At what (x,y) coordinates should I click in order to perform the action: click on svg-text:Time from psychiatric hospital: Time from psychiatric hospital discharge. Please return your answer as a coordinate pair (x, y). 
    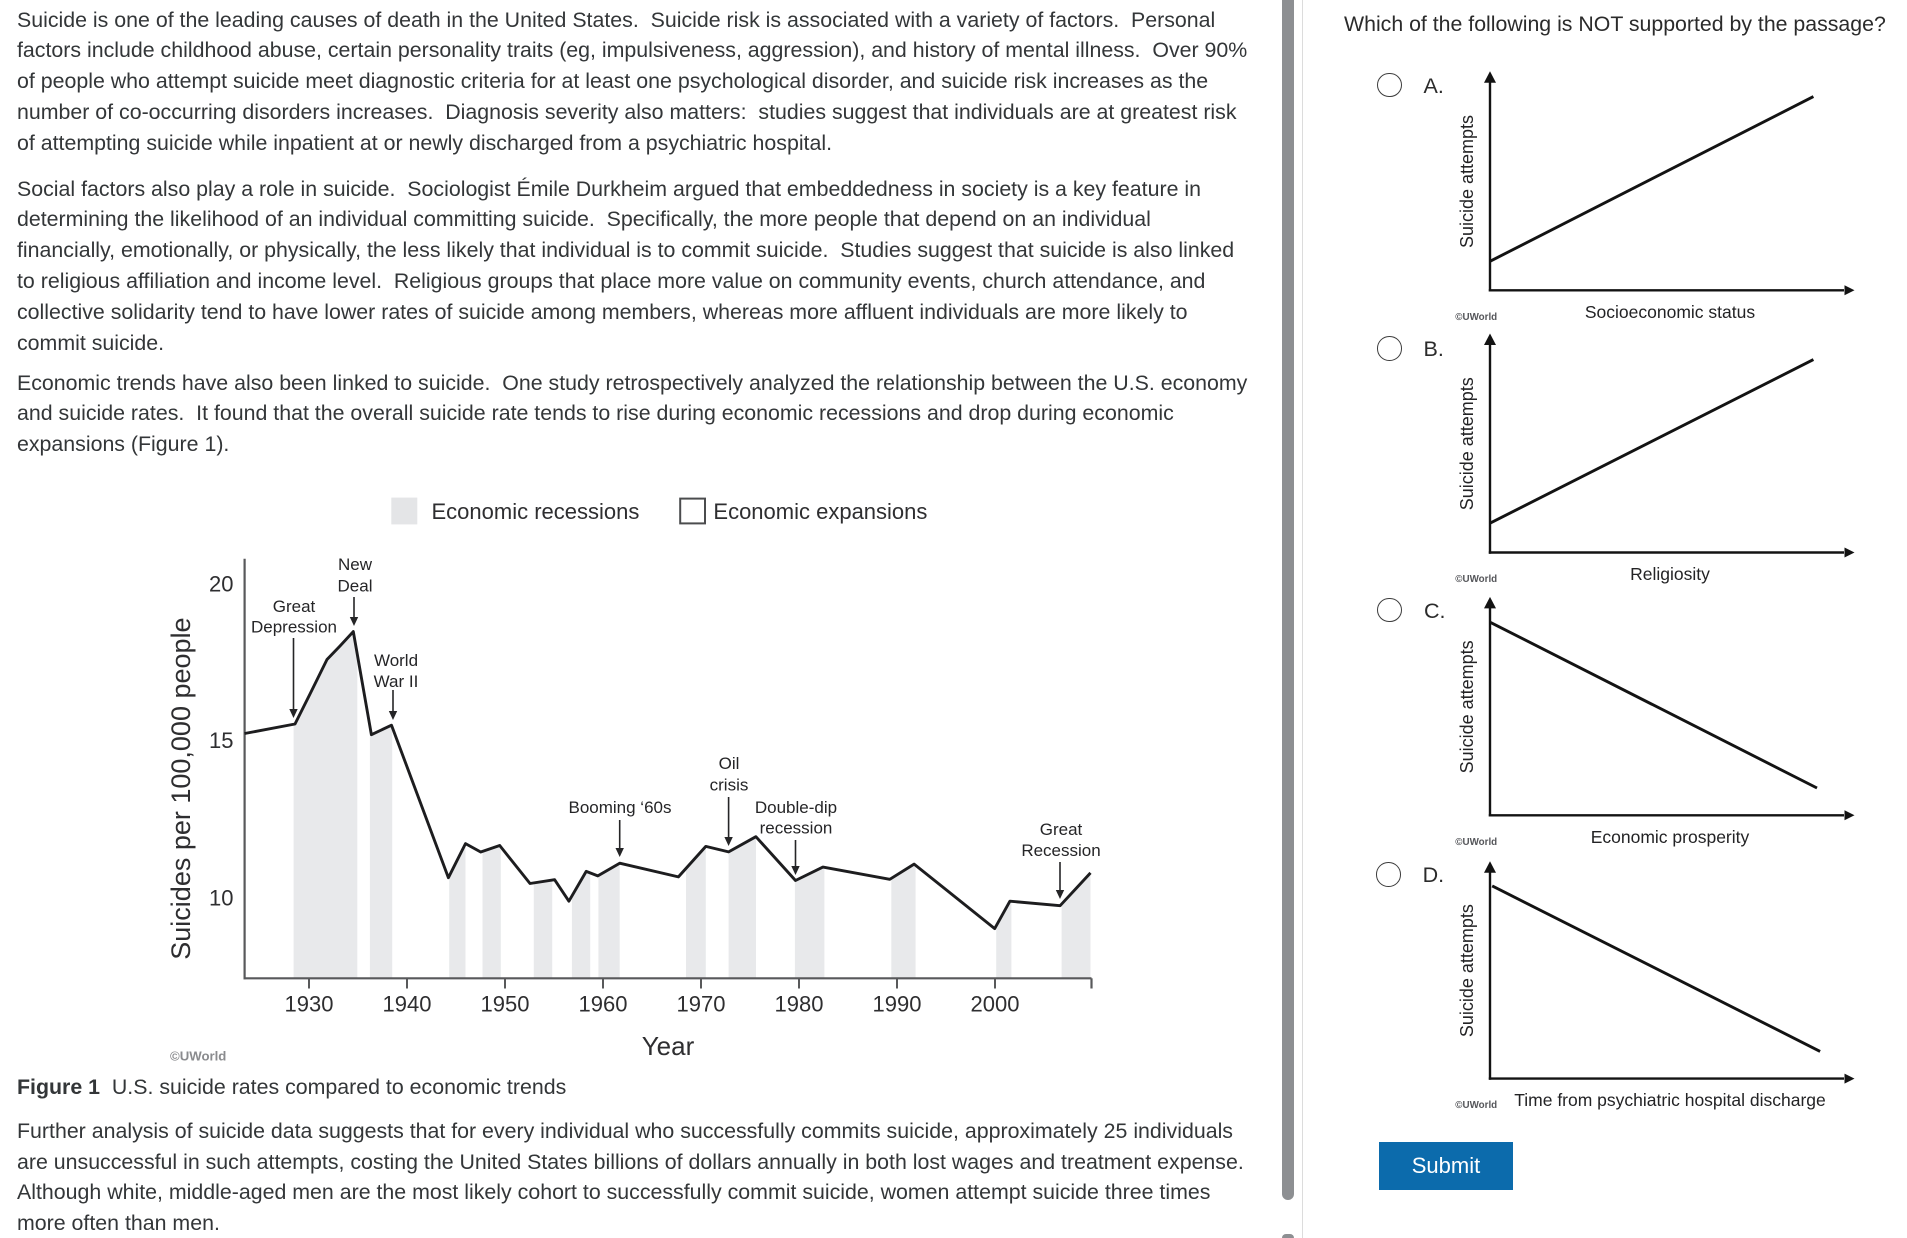
    Looking at the image, I should click on (1670, 1100).